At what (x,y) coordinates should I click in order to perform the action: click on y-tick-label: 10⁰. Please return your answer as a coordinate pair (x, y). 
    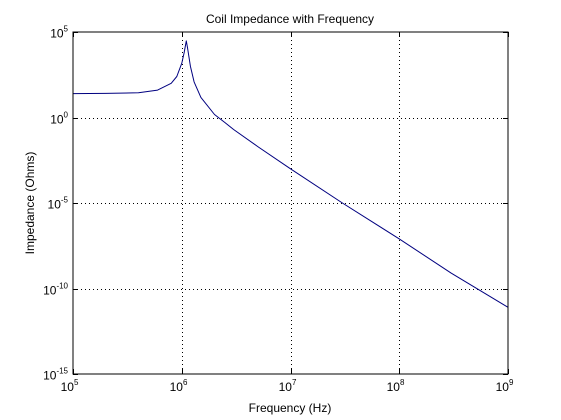
    Looking at the image, I should click on (59, 119).